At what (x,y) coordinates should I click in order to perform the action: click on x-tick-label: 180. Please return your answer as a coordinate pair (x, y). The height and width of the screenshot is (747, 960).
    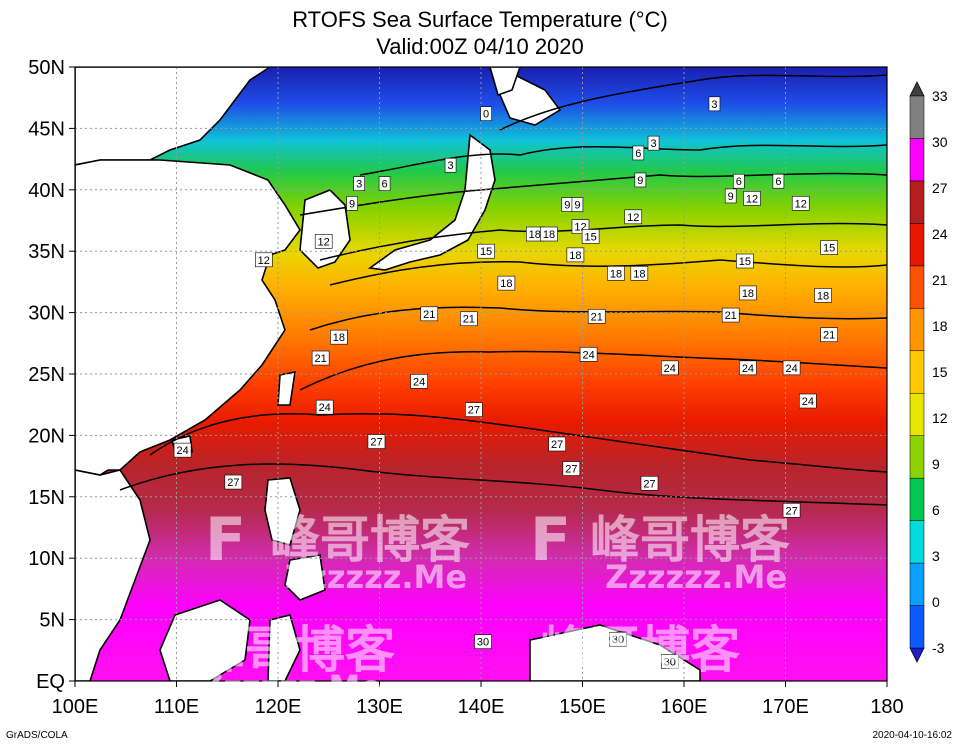
    Looking at the image, I should click on (886, 707).